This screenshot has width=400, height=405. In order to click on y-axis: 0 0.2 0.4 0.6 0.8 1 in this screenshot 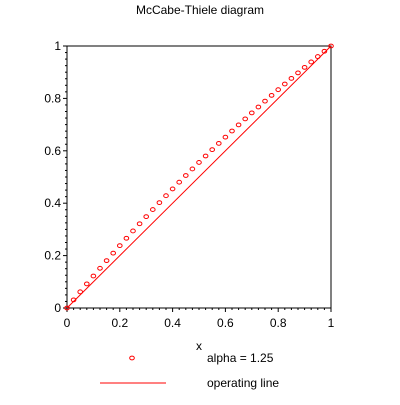, I will do `click(55, 177)`.